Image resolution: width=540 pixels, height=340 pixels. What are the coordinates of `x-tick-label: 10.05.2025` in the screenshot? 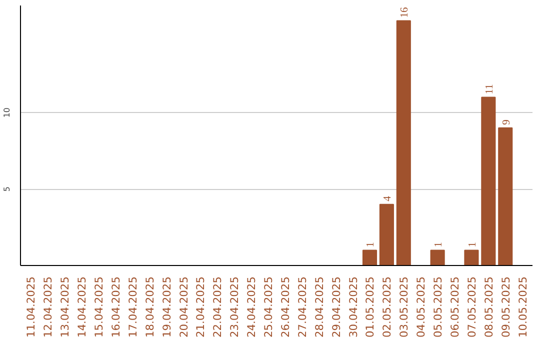 It's located at (523, 307).